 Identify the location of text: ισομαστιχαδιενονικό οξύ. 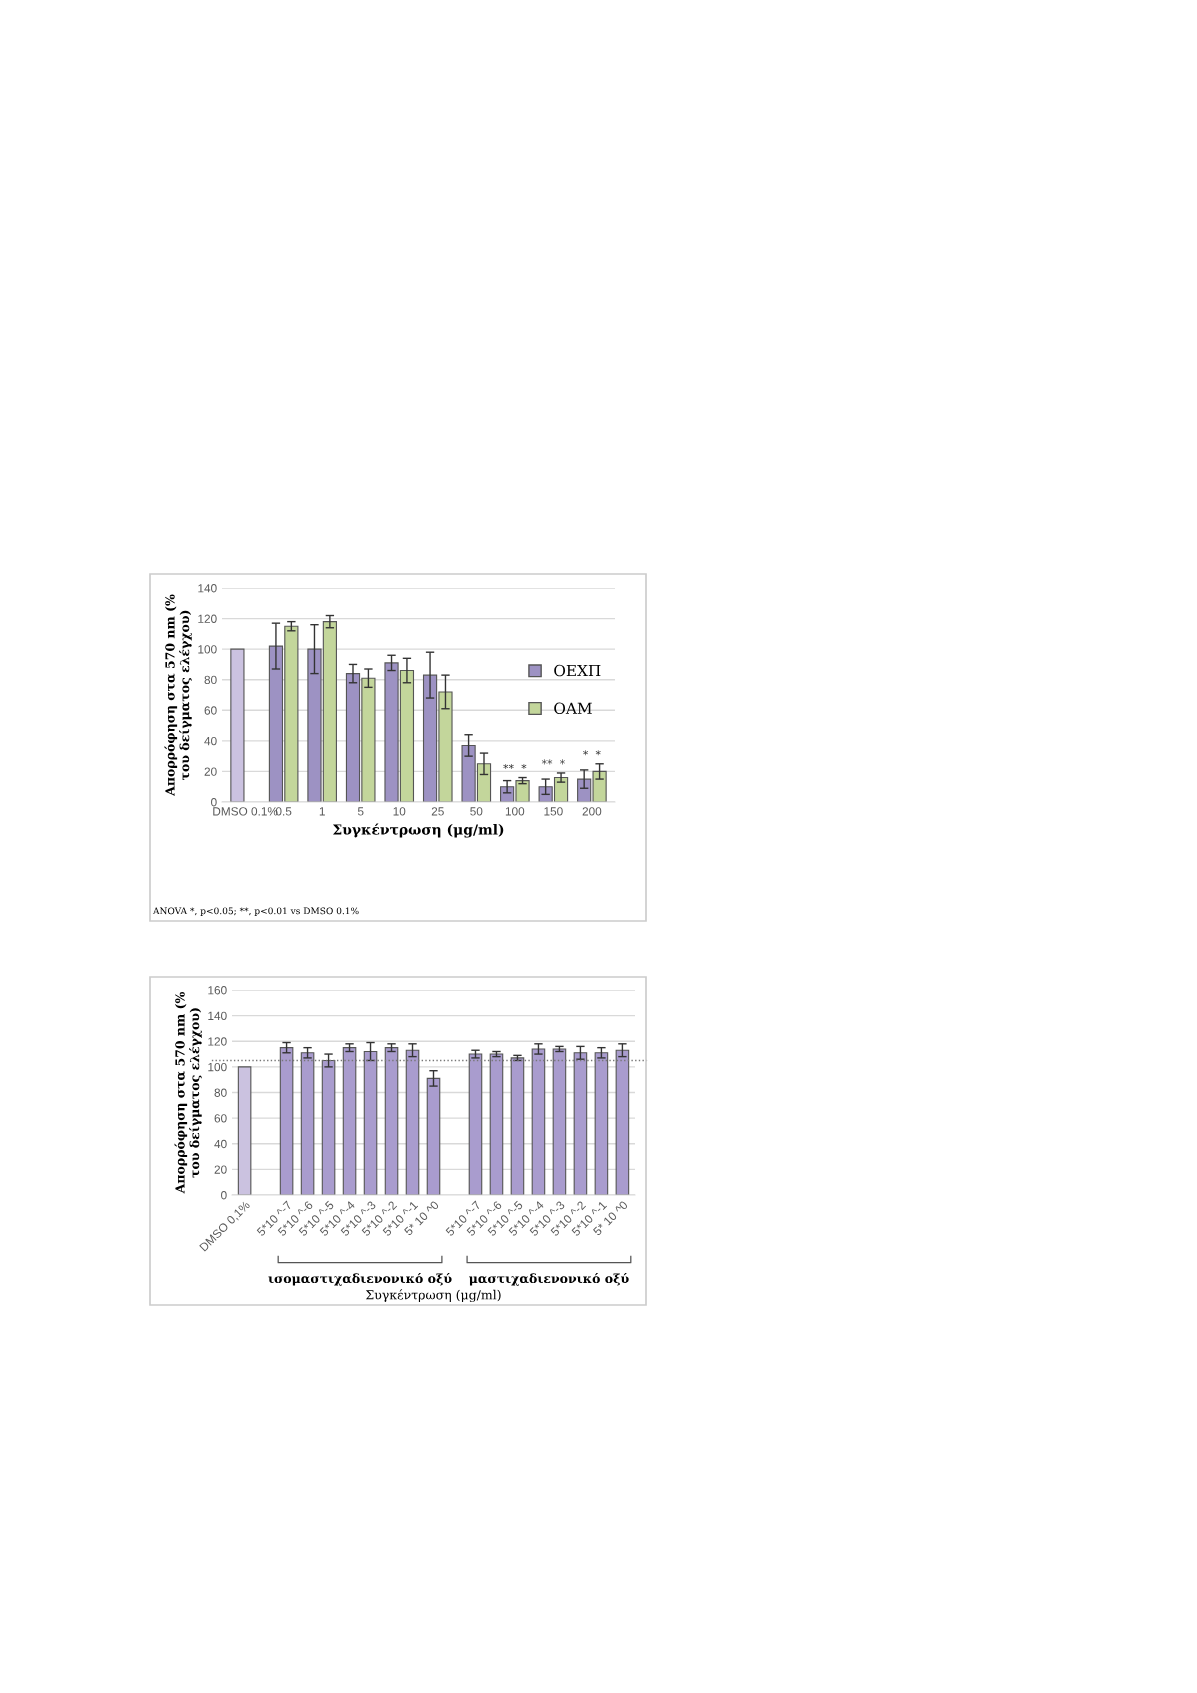
(360, 1279).